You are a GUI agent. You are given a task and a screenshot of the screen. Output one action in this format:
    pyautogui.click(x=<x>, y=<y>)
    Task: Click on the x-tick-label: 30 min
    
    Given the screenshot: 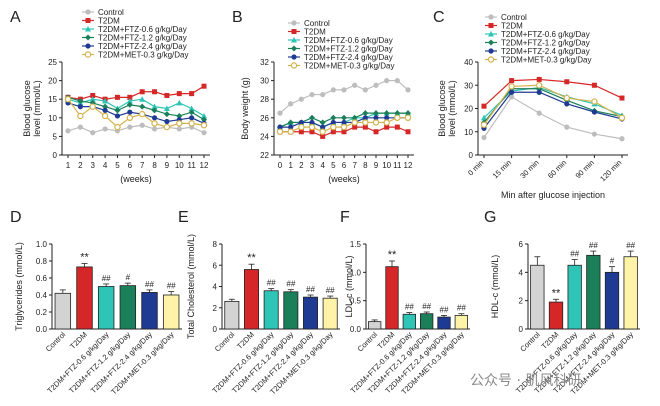 What is the action you would take?
    pyautogui.click(x=529, y=169)
    